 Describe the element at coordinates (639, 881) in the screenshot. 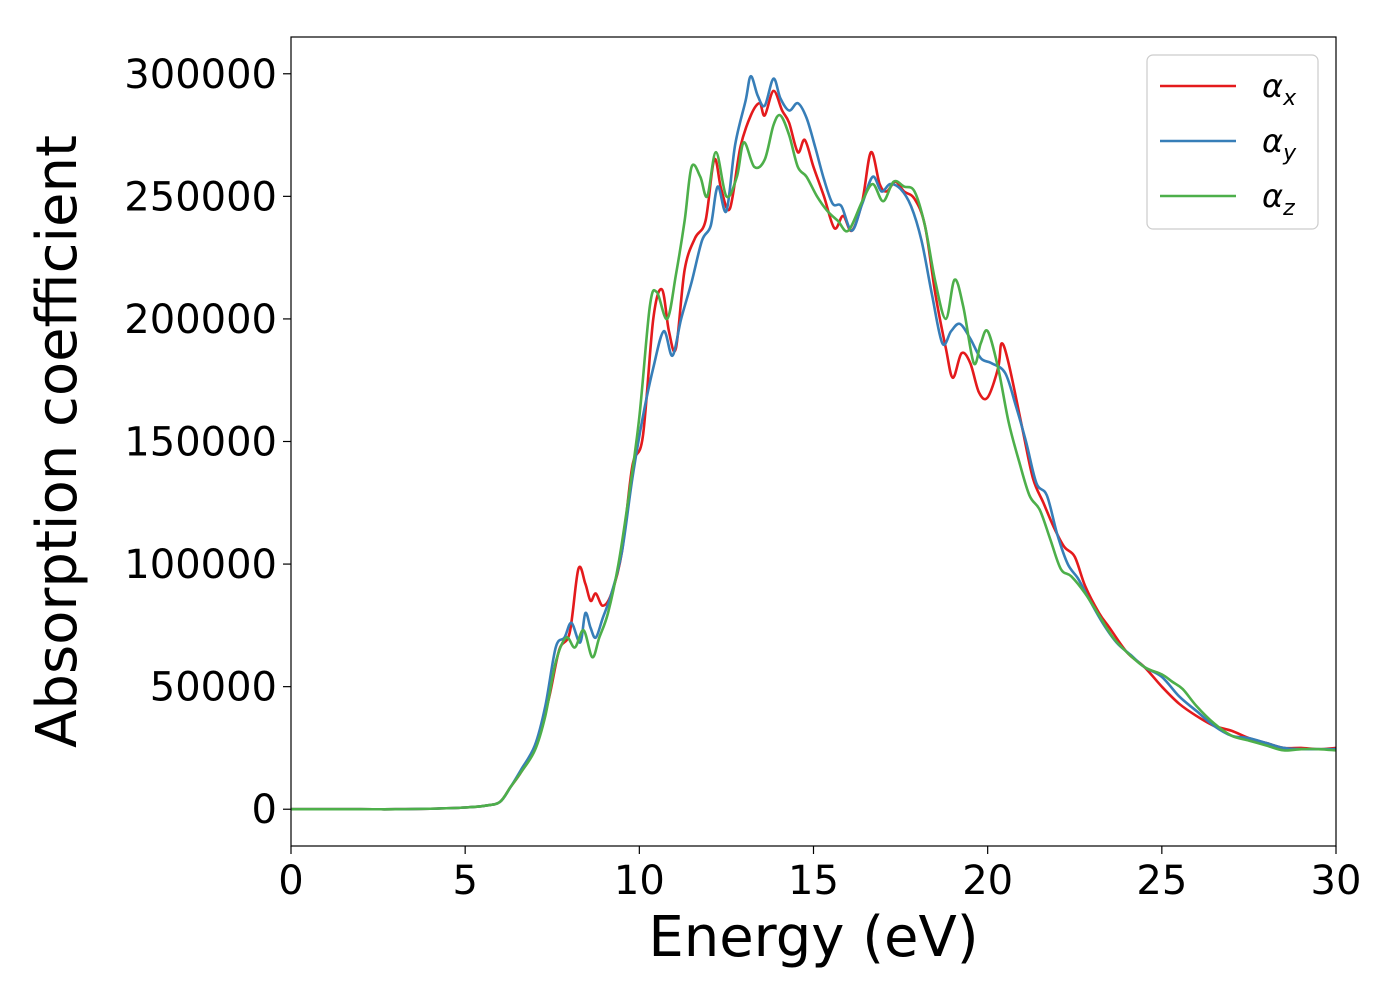

I see `x-tick-label: 10` at that location.